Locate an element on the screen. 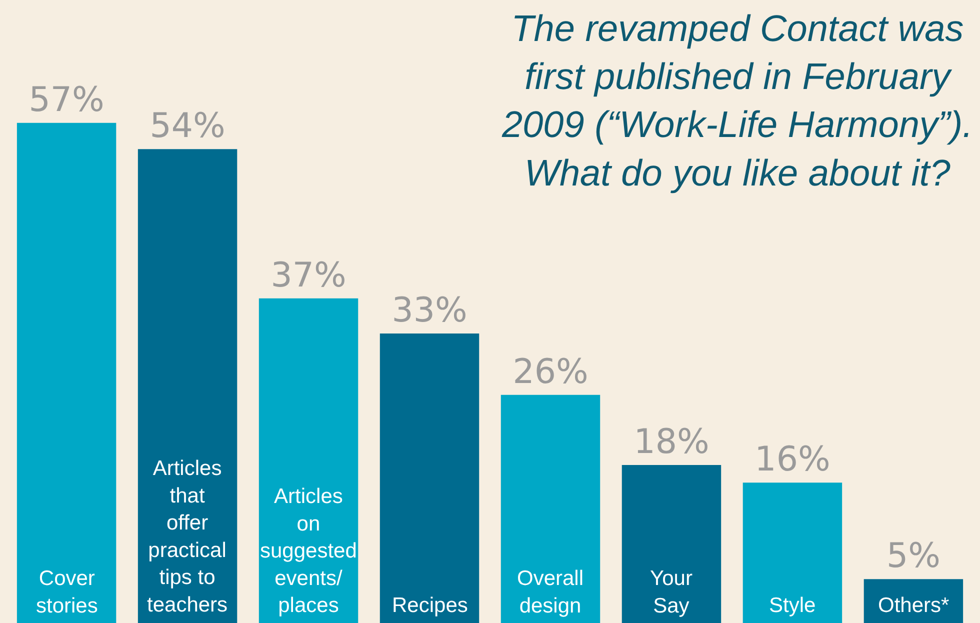 This screenshot has height=623, width=980. text: The revamped Contact was first published in February 2009 (“Work-Life Harmony”). What do you like about it? is located at coordinates (737, 101).